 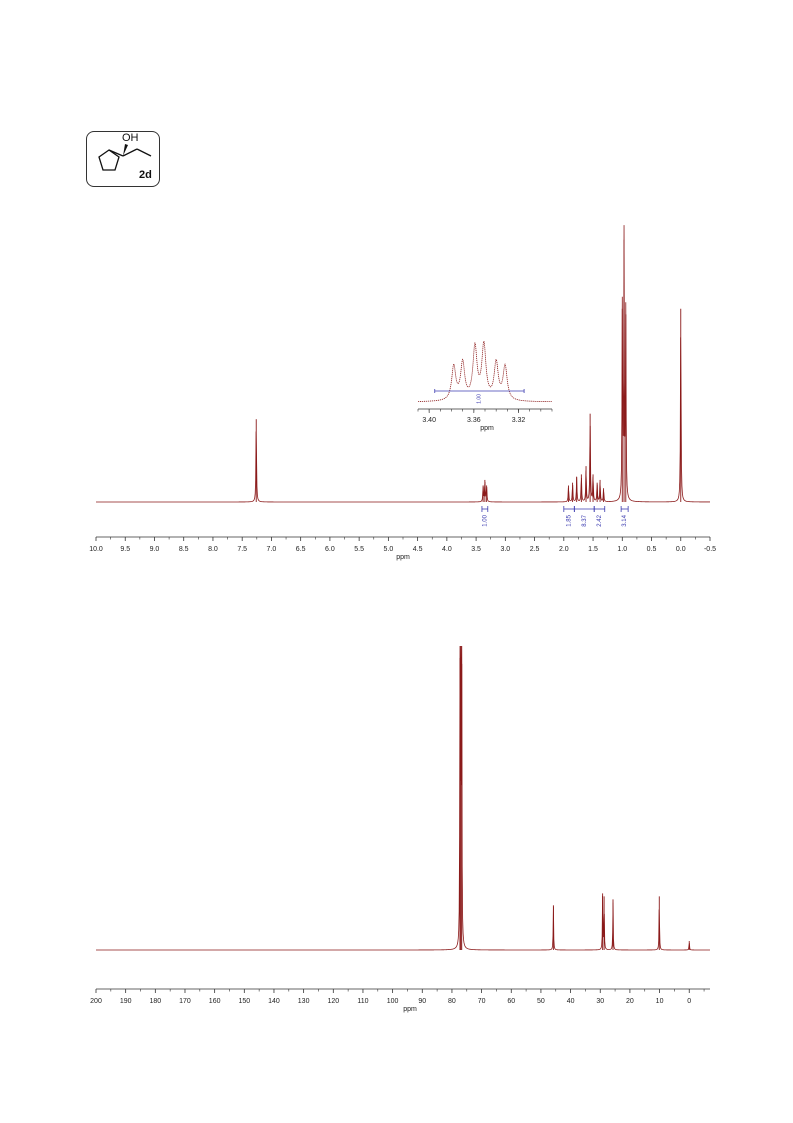 What do you see at coordinates (689, 1001) in the screenshot?
I see `x-tick-label: 0` at bounding box center [689, 1001].